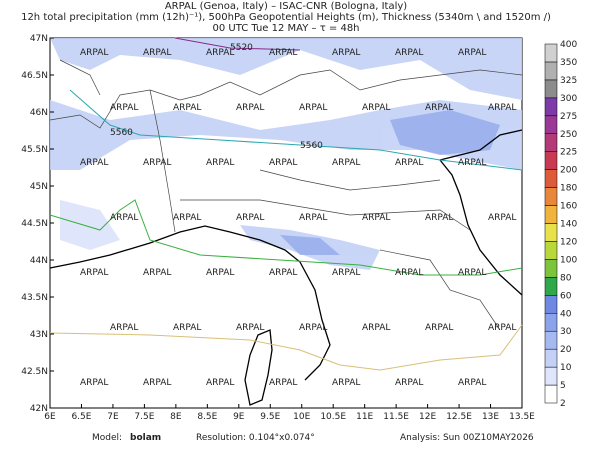  I want to click on colorbar-label: 20, so click(566, 350).